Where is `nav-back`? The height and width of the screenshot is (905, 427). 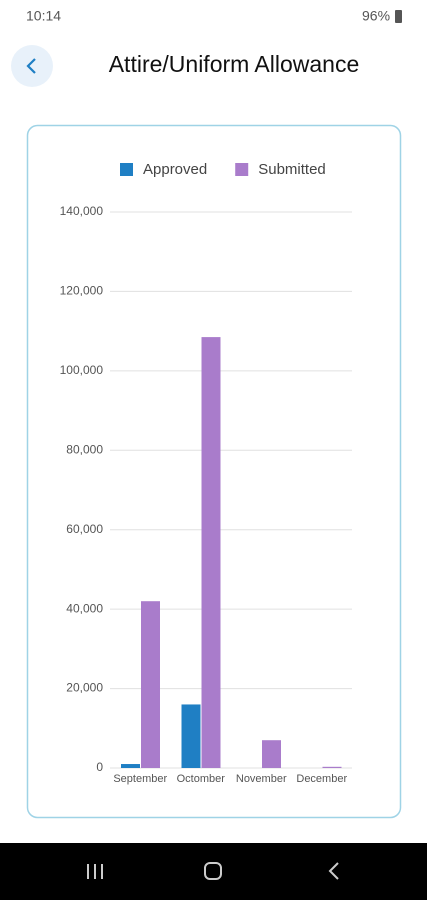 nav-back is located at coordinates (333, 871).